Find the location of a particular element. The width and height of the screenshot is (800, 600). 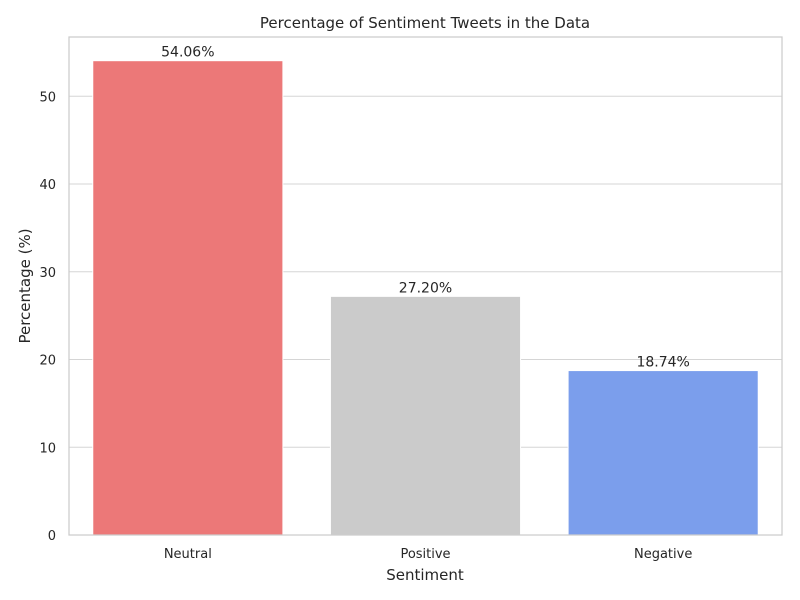

data-label: 54.06% is located at coordinates (187, 53).